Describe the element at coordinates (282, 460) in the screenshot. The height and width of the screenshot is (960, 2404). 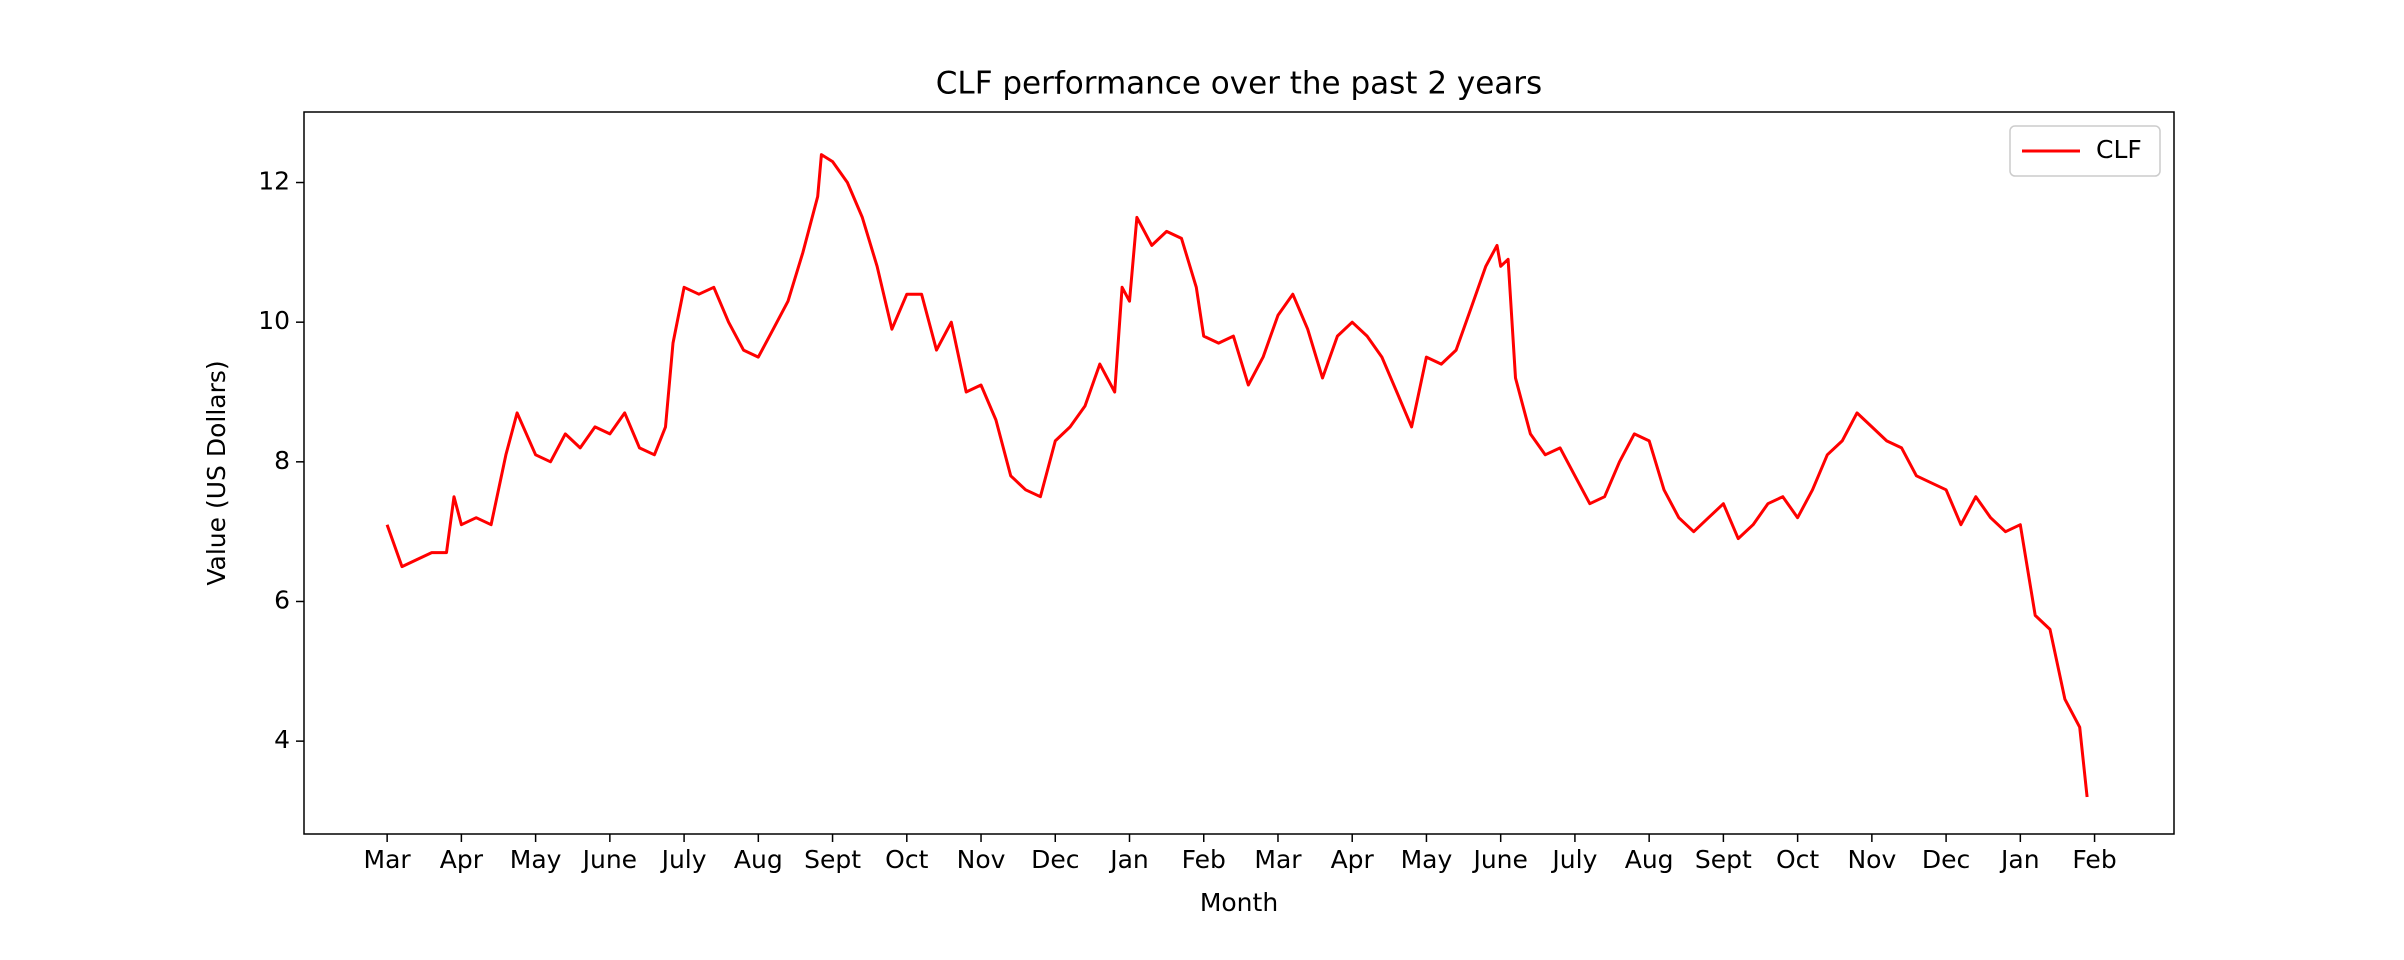
I see `y-tick-label: 8` at that location.